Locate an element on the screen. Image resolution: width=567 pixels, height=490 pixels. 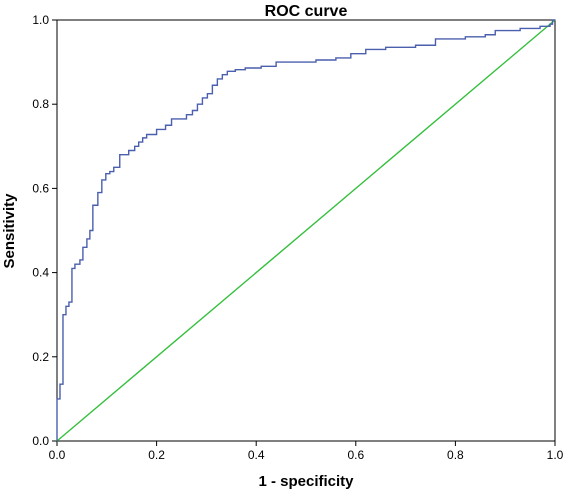
y-tick-label: 0.8 is located at coordinates (40, 104).